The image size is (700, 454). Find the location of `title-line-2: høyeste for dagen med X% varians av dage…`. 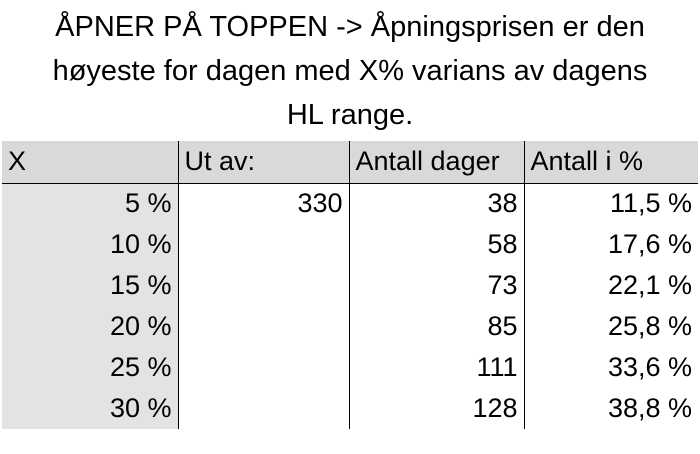

title-line-2: høyeste for dagen med X% varians av dage… is located at coordinates (350, 71).